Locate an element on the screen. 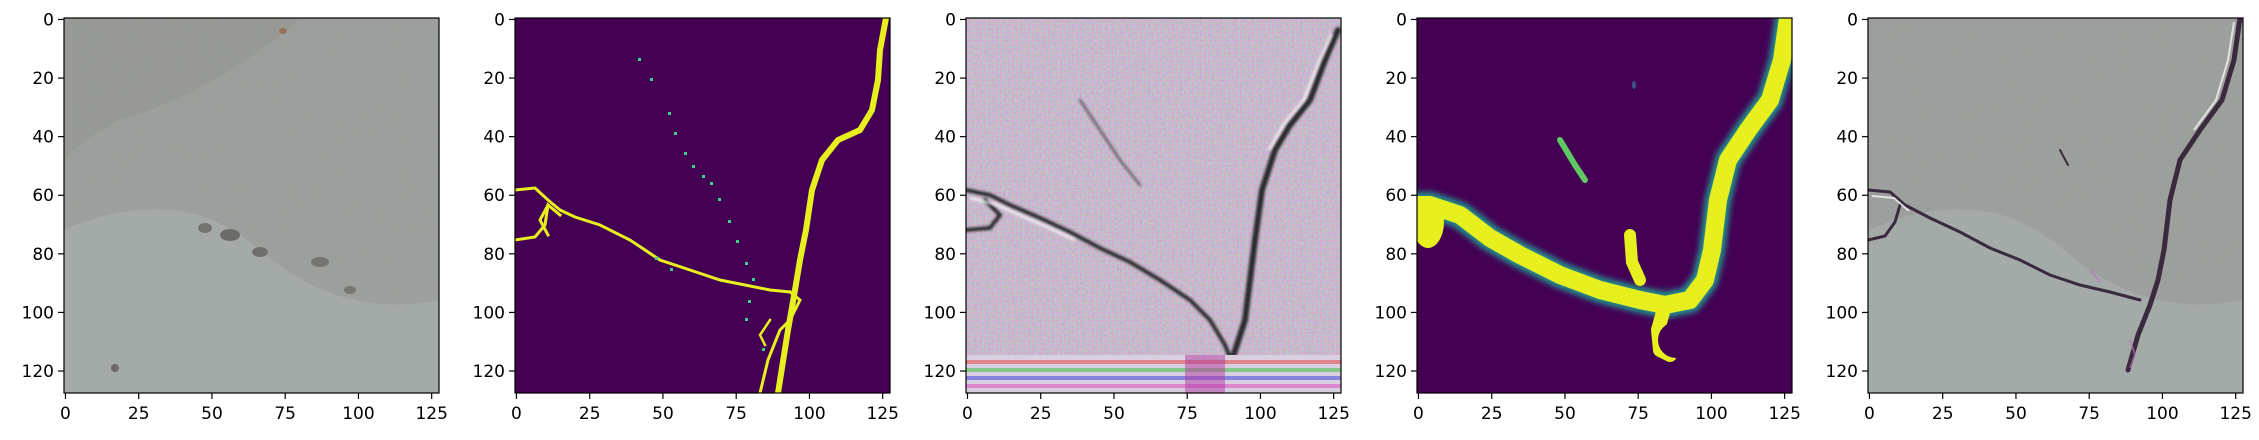  panel-2-y-tick-label: 40 is located at coordinates (494, 138).